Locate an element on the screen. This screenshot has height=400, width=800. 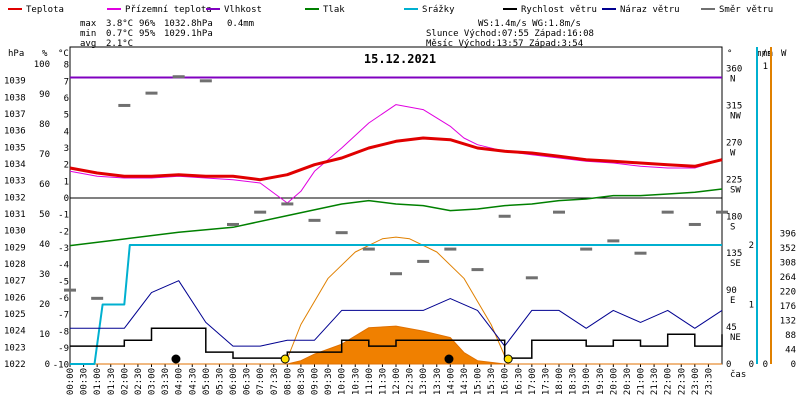
time-label-40: 20:00 is located at coordinates (614, 381).